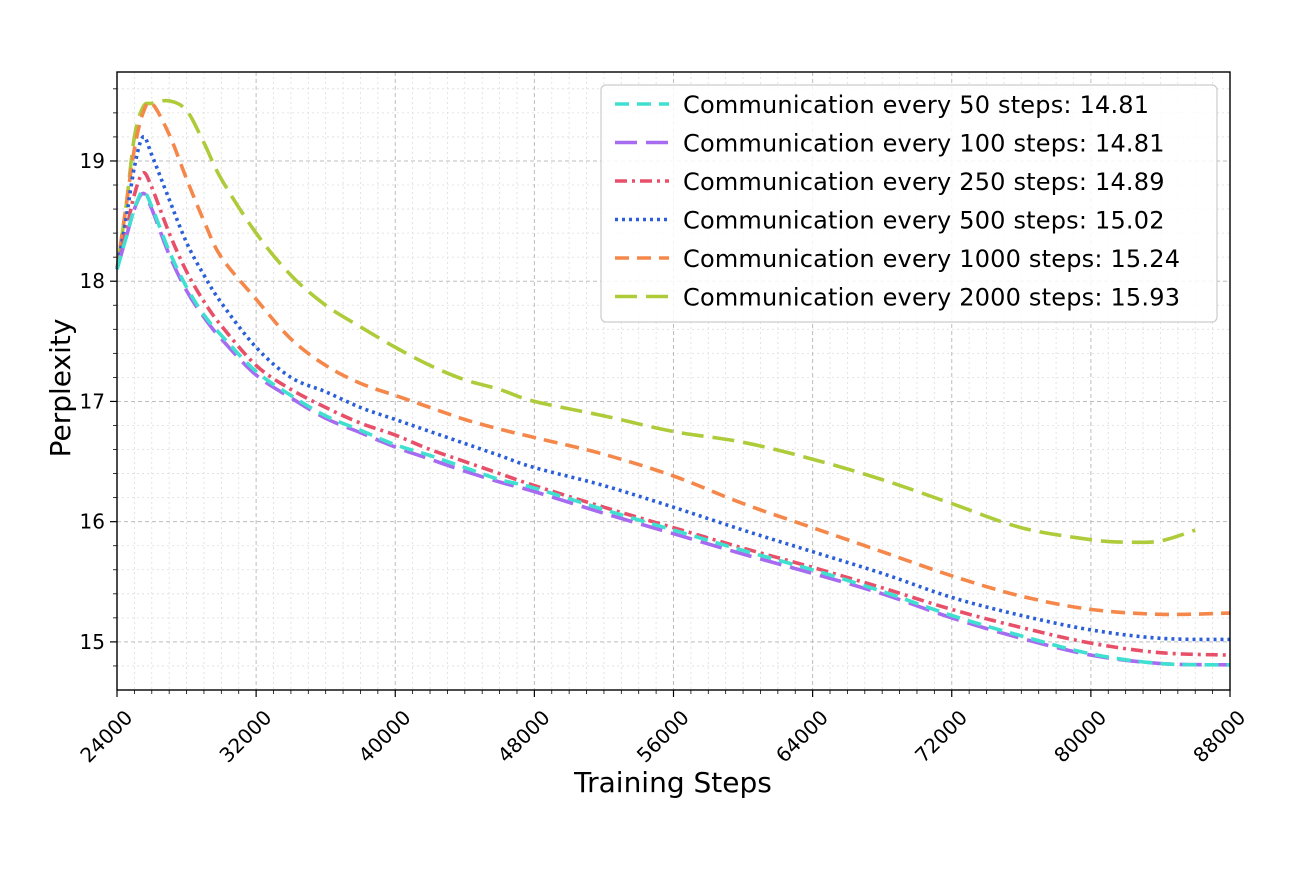 Image resolution: width=1296 pixels, height=870 pixels. I want to click on legend-label: Communication every 2000 steps: 15.93, so click(931, 298).